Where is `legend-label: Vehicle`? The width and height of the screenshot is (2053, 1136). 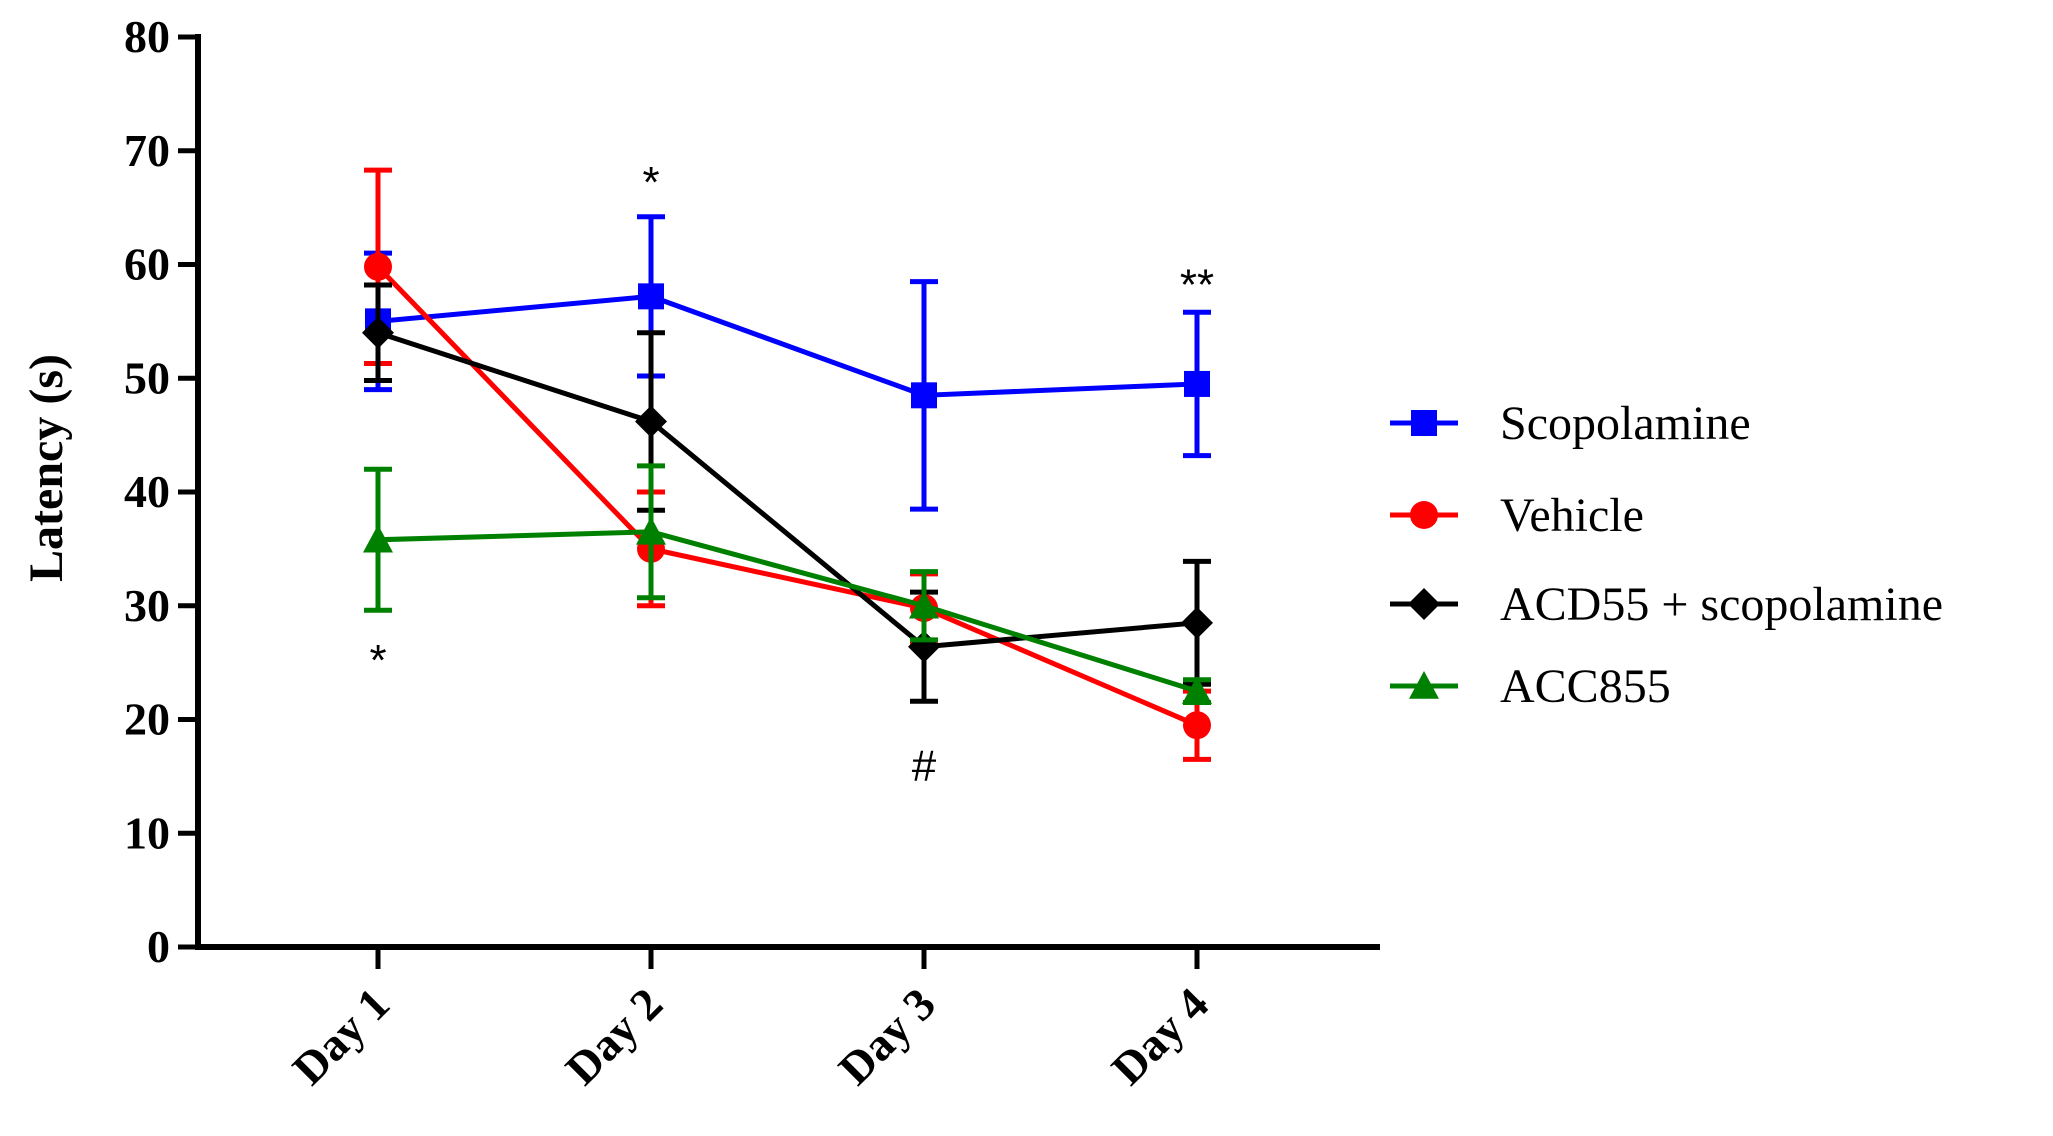 legend-label: Vehicle is located at coordinates (1572, 515).